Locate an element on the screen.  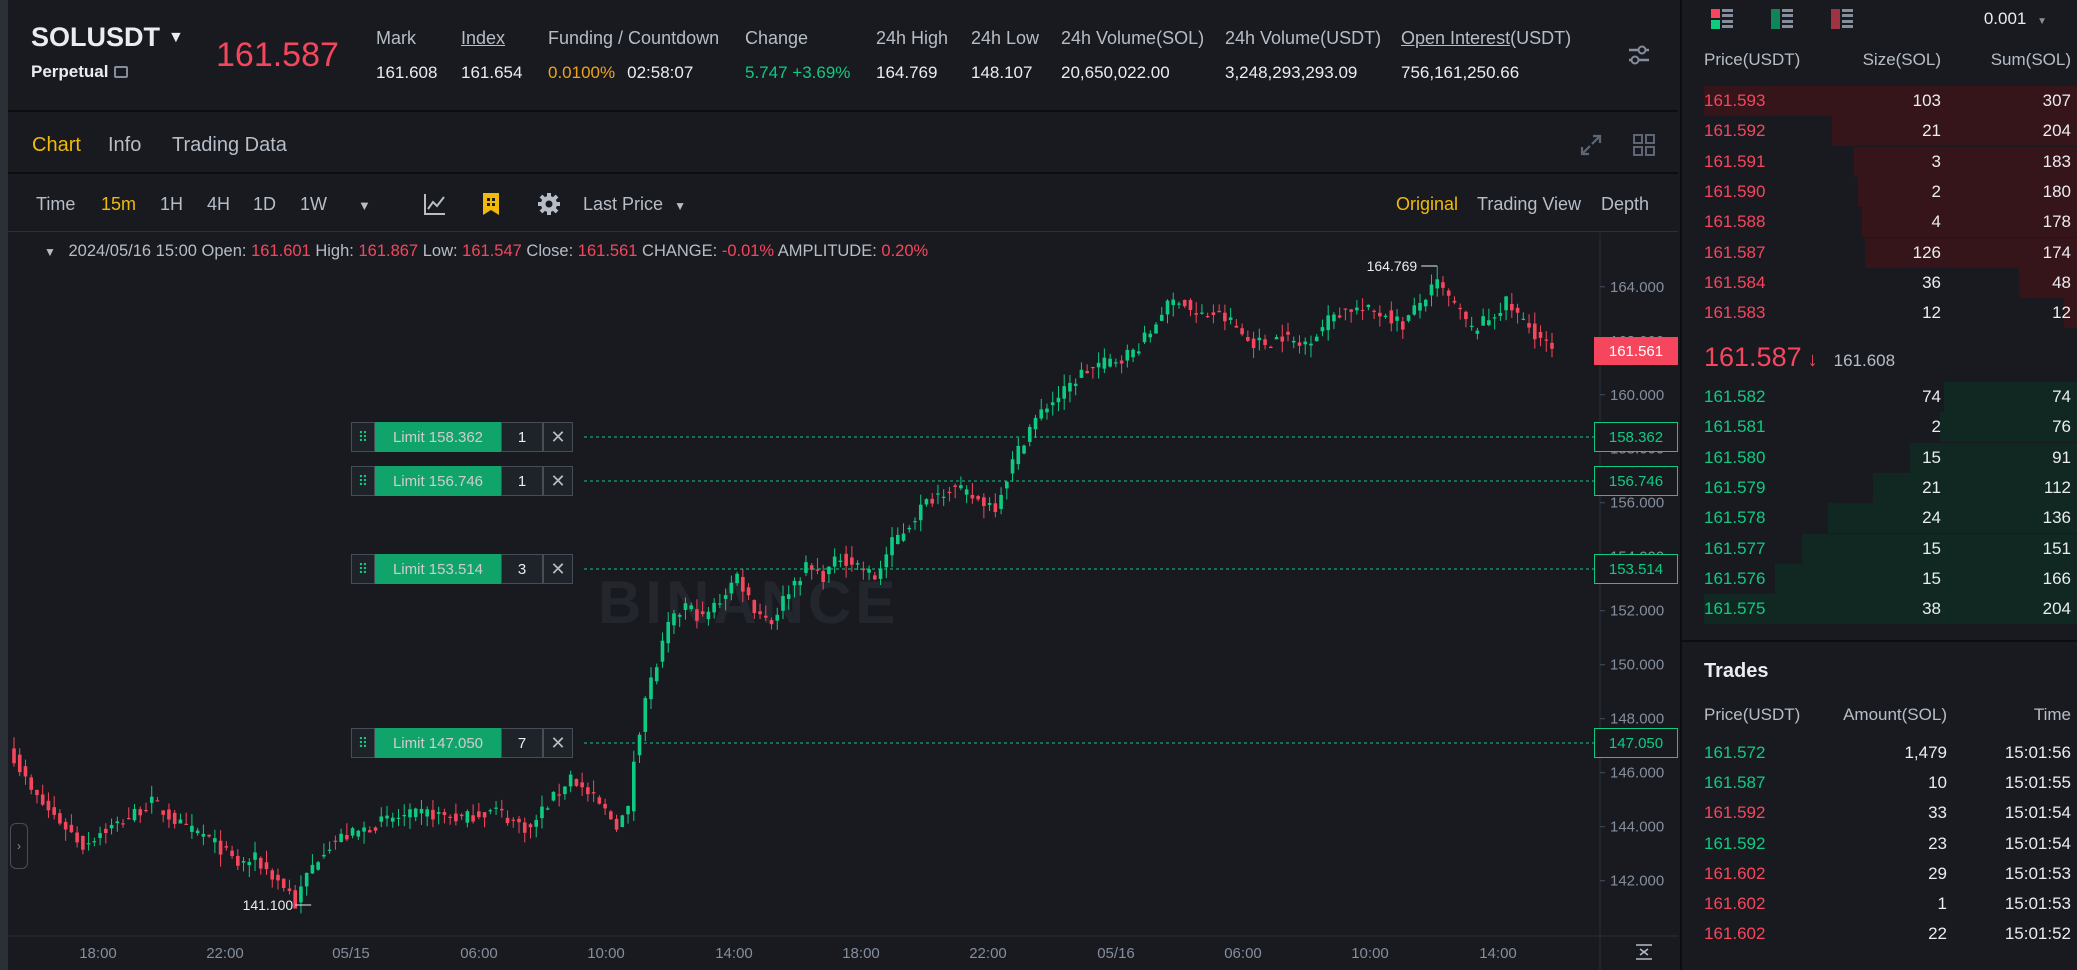
interval-1d: 1D is located at coordinates (265, 204).